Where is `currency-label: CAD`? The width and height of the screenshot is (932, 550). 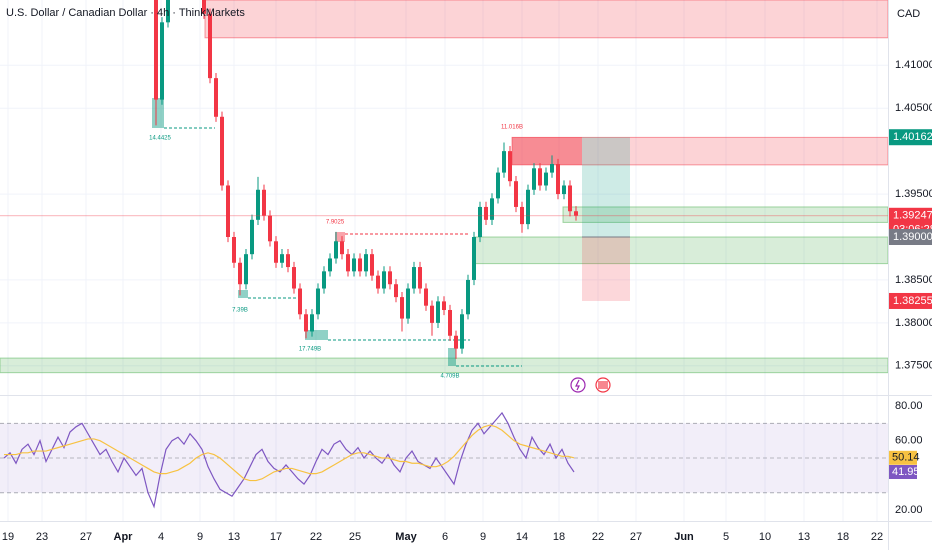
currency-label: CAD is located at coordinates (908, 14).